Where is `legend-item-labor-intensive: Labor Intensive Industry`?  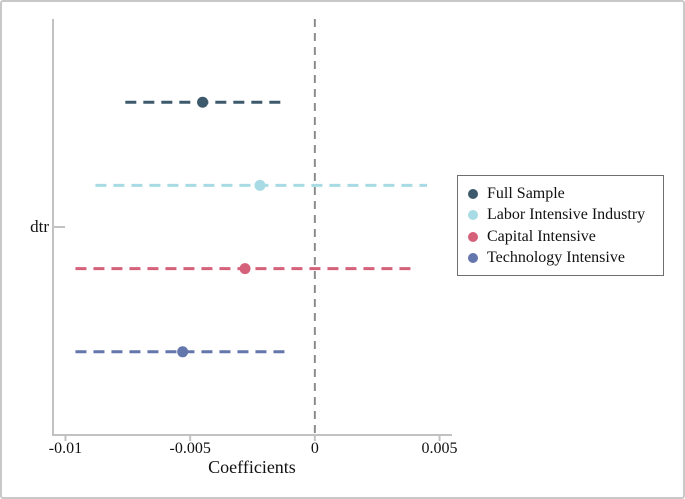
legend-item-labor-intensive: Labor Intensive Industry is located at coordinates (561, 215).